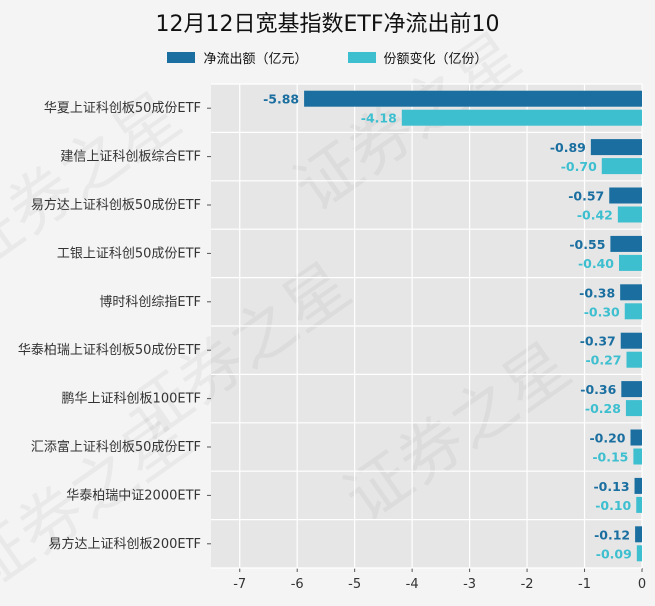  I want to click on category-label: 华夏上证科创板50成份ETF, so click(122, 108).